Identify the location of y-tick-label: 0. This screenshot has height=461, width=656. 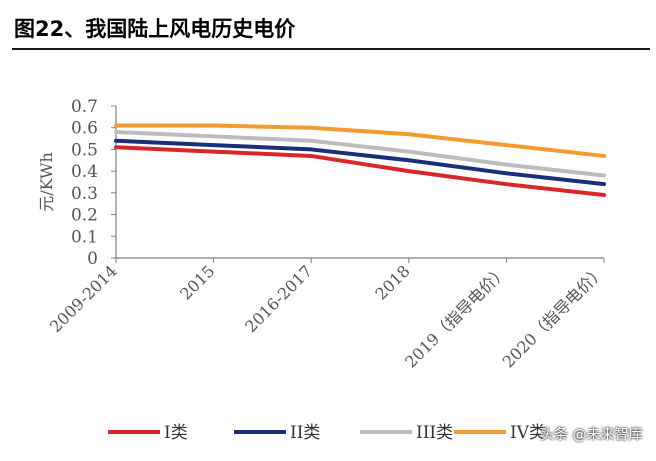
(92, 259).